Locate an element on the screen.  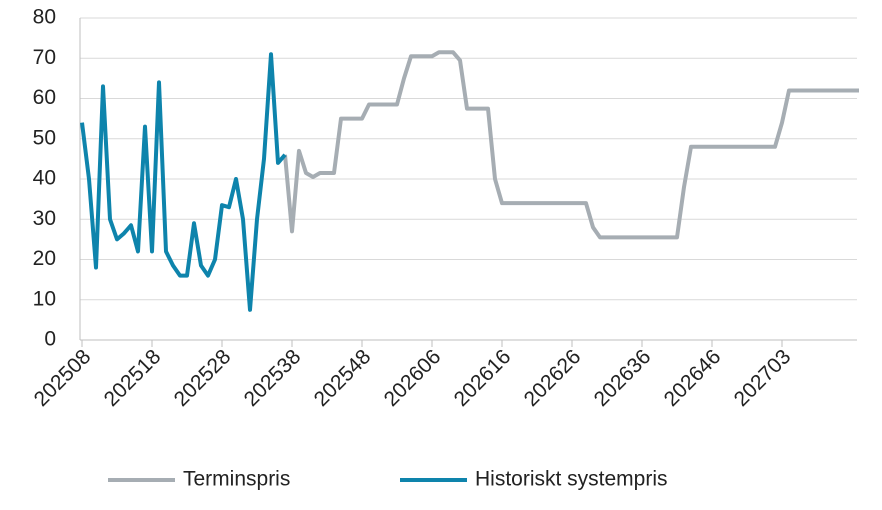
y-tick-label: 30 is located at coordinates (44, 218).